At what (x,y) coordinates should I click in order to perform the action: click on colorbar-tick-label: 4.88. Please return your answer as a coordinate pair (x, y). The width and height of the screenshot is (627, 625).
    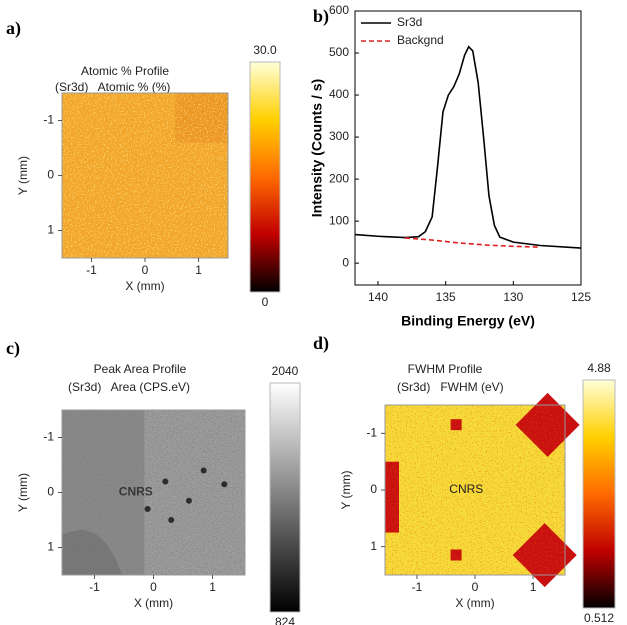
    Looking at the image, I should click on (599, 368).